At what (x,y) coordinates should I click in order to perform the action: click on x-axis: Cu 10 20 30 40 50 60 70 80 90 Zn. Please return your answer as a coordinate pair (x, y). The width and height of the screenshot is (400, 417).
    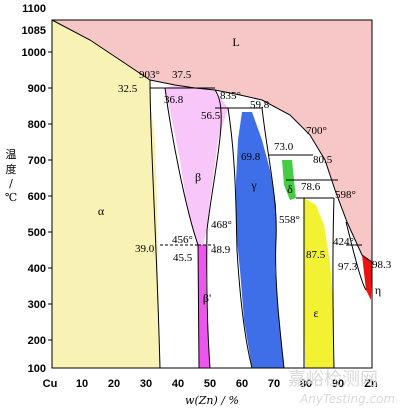
    Looking at the image, I should click on (210, 384).